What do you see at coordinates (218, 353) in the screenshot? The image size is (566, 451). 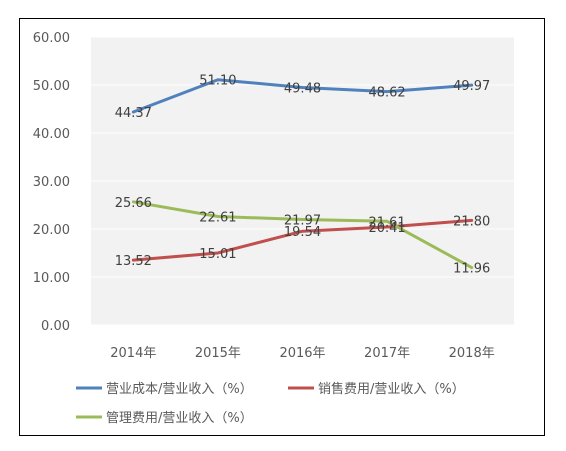 I see `x-tick-label: 2015年` at bounding box center [218, 353].